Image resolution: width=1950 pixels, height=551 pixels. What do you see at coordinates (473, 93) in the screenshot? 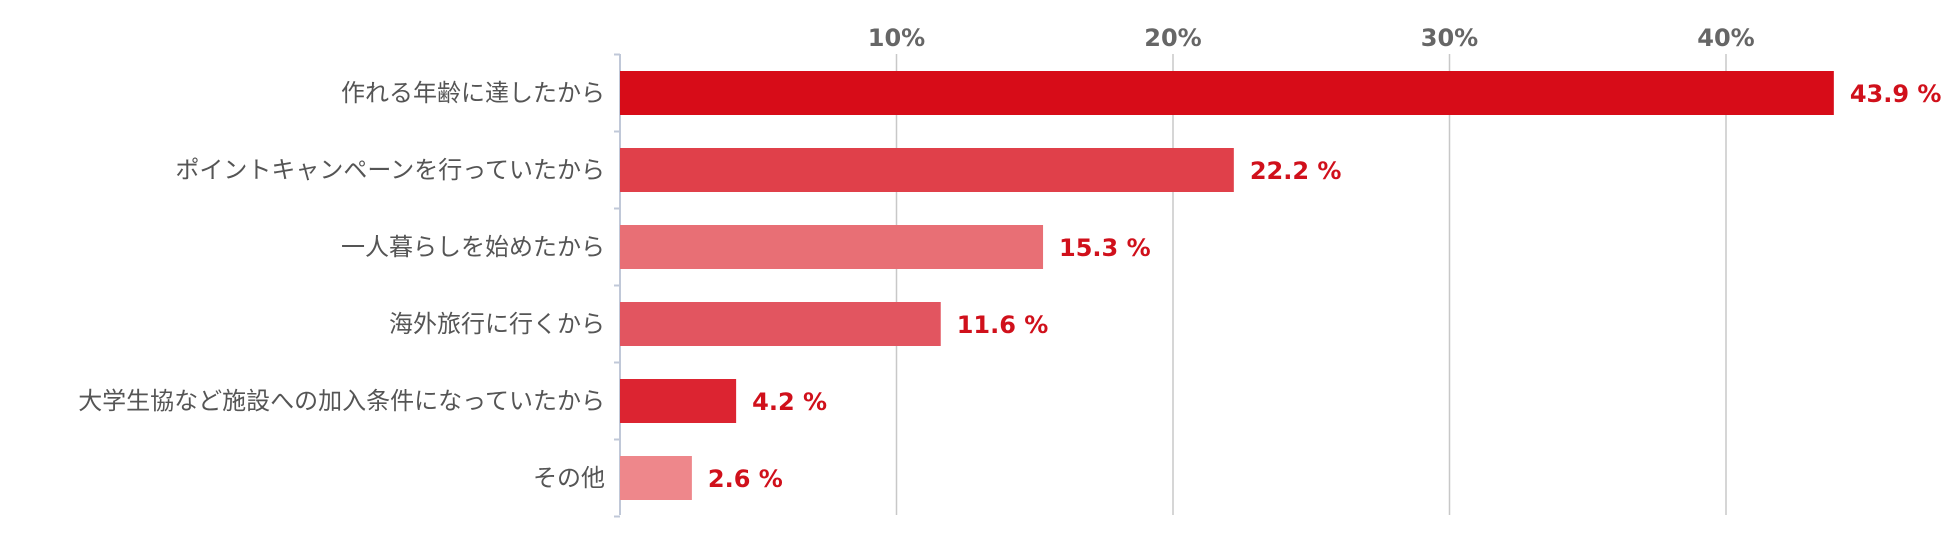
I see `category-label: 作れる年齢に達したから` at bounding box center [473, 93].